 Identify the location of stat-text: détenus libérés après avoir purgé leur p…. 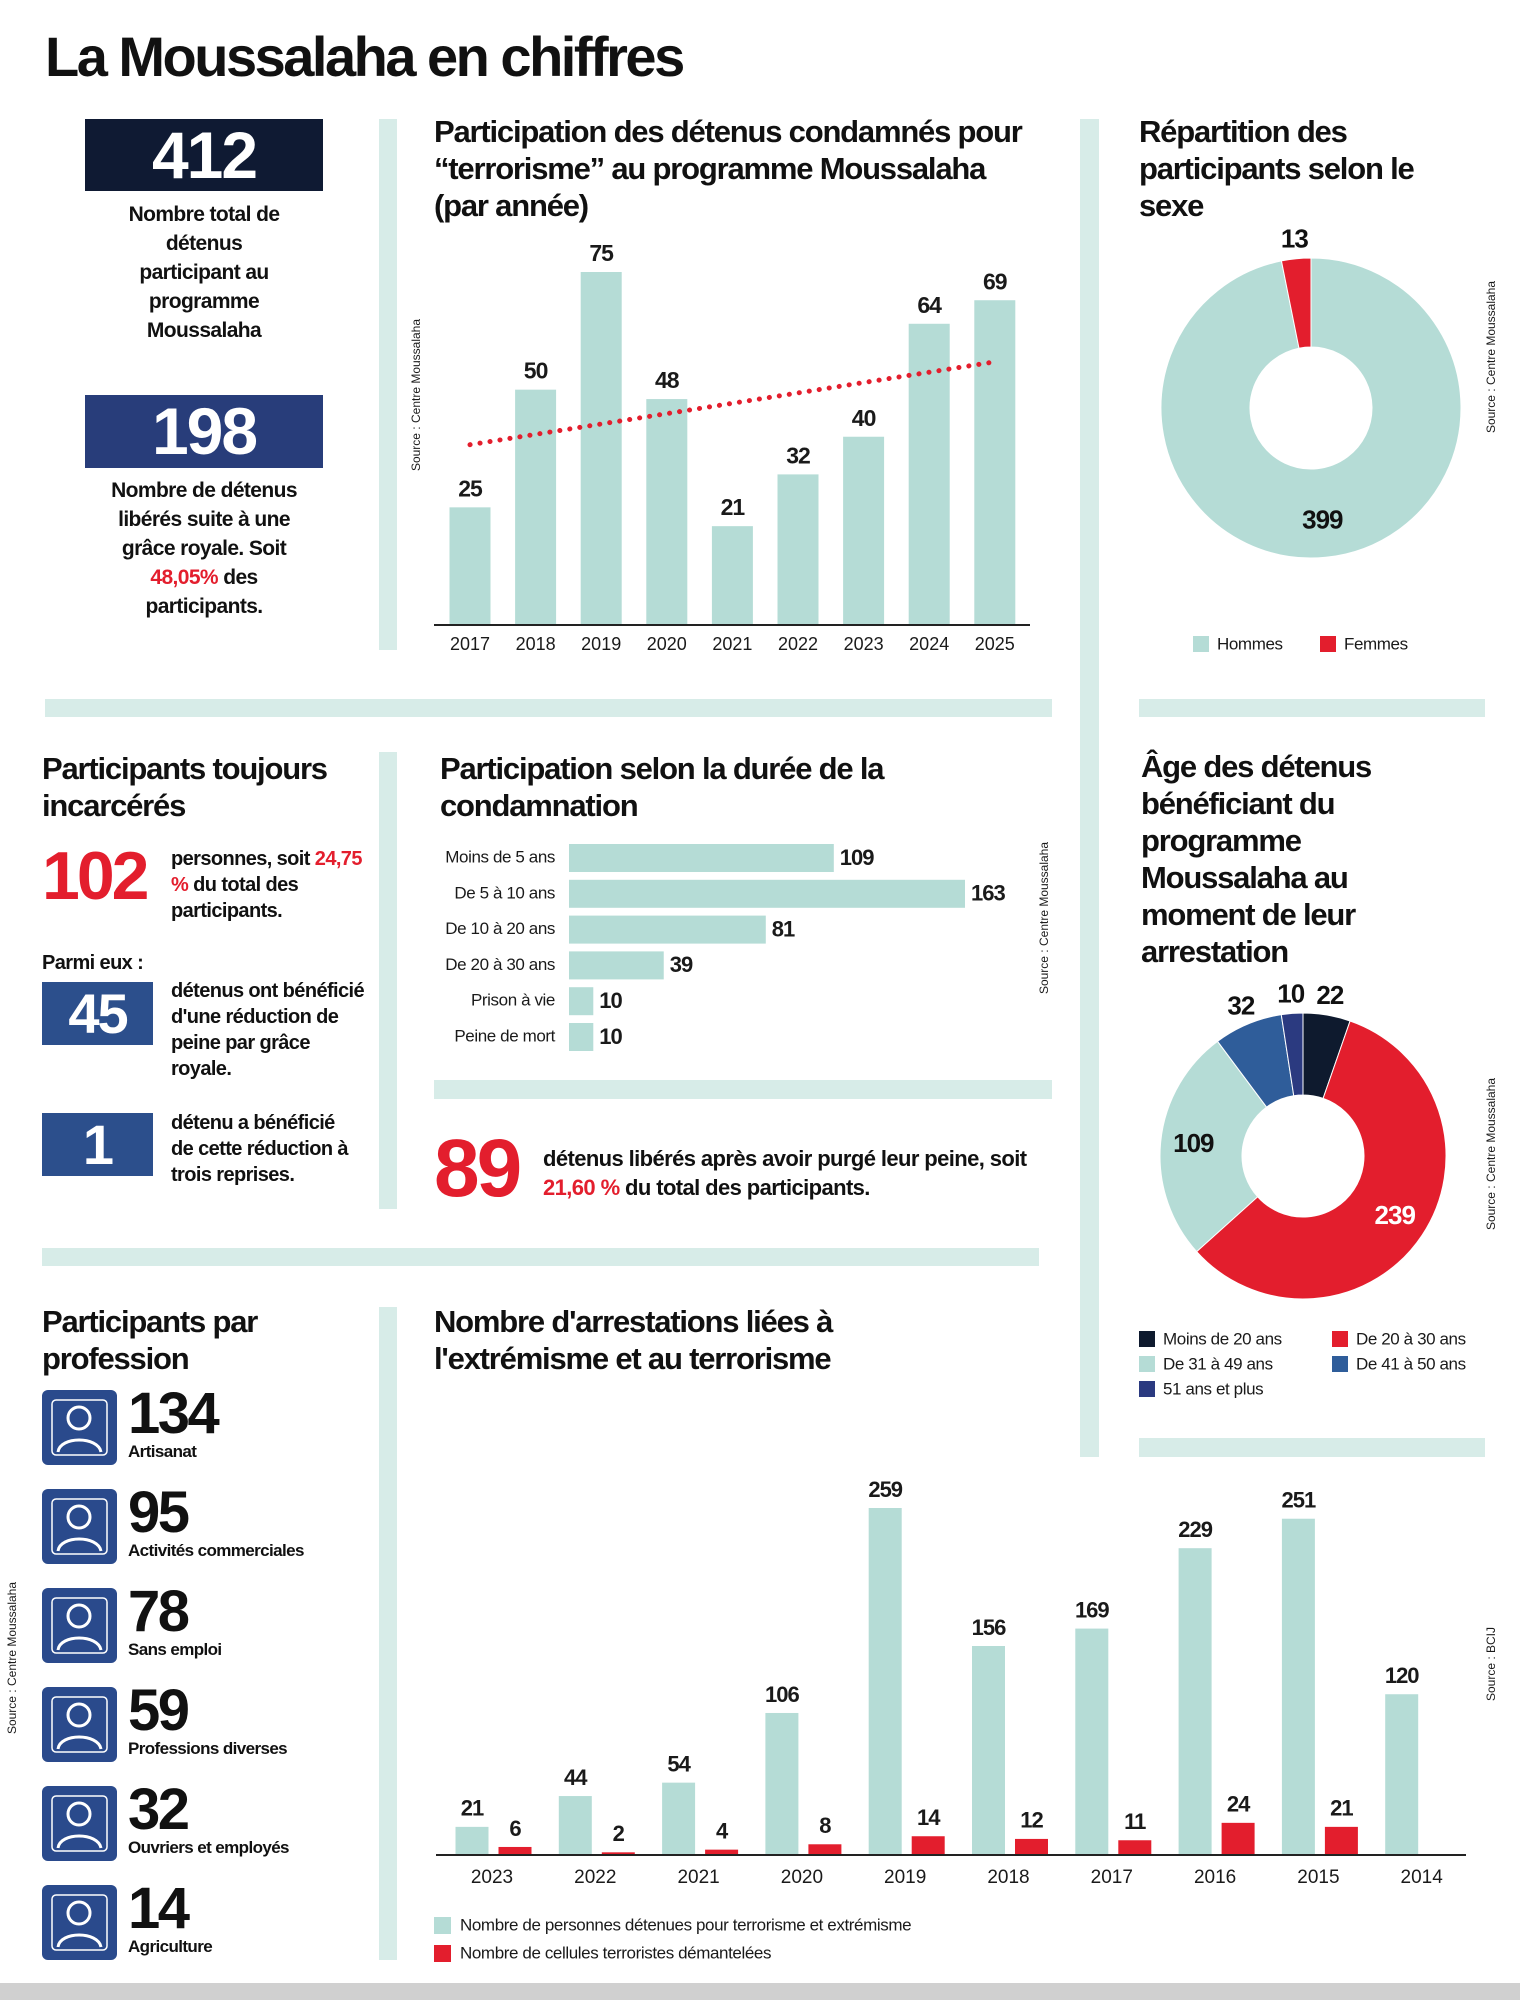
(803, 1173).